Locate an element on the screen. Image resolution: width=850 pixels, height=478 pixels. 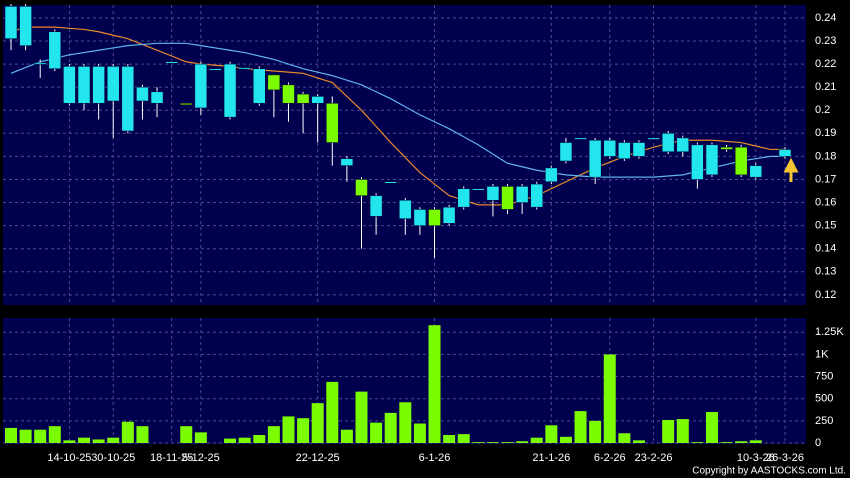
y-tick-label: 500 is located at coordinates (824, 399).